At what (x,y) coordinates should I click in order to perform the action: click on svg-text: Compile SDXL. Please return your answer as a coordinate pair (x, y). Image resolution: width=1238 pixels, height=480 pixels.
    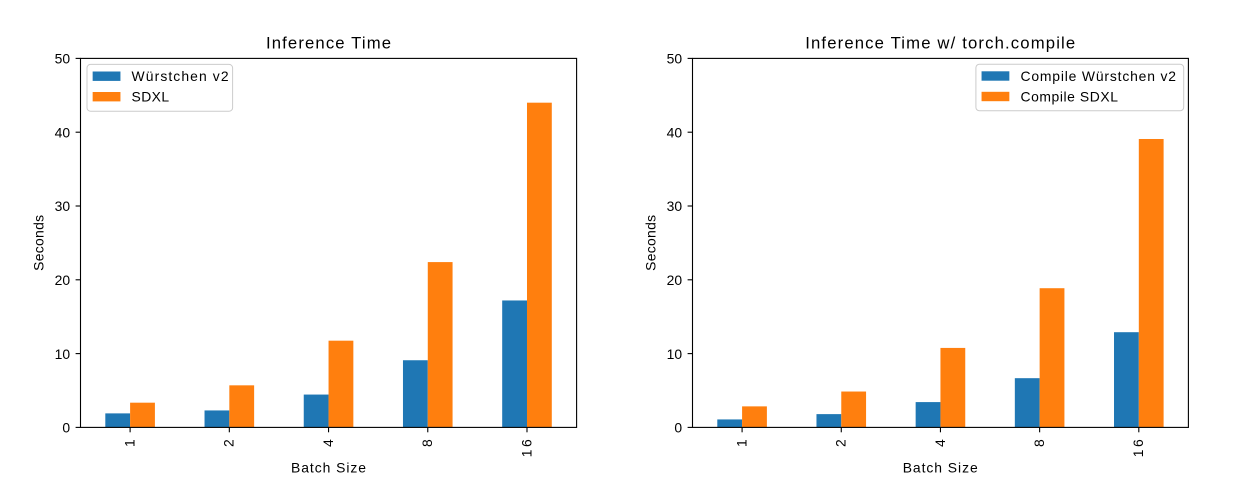
    Looking at the image, I should click on (1069, 97).